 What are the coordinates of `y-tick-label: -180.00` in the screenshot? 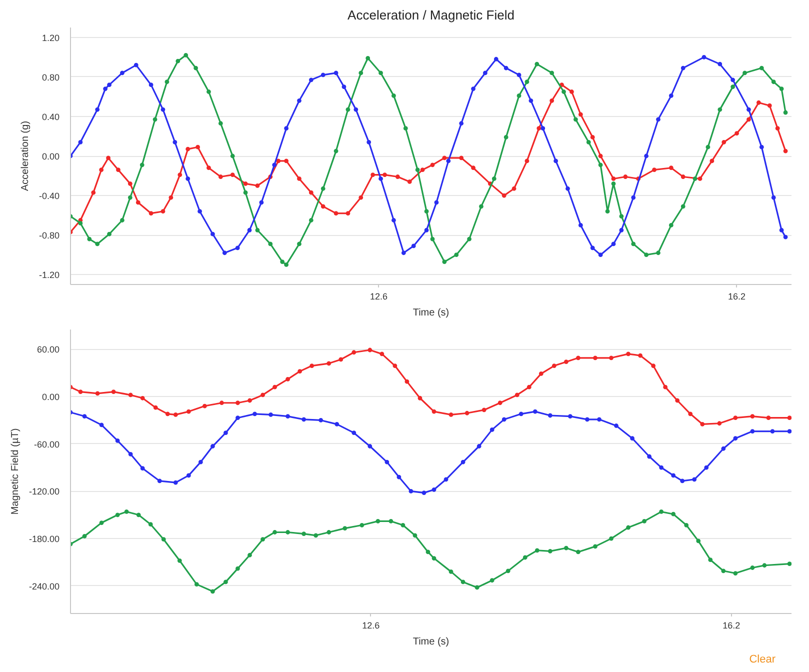 It's located at (44, 539).